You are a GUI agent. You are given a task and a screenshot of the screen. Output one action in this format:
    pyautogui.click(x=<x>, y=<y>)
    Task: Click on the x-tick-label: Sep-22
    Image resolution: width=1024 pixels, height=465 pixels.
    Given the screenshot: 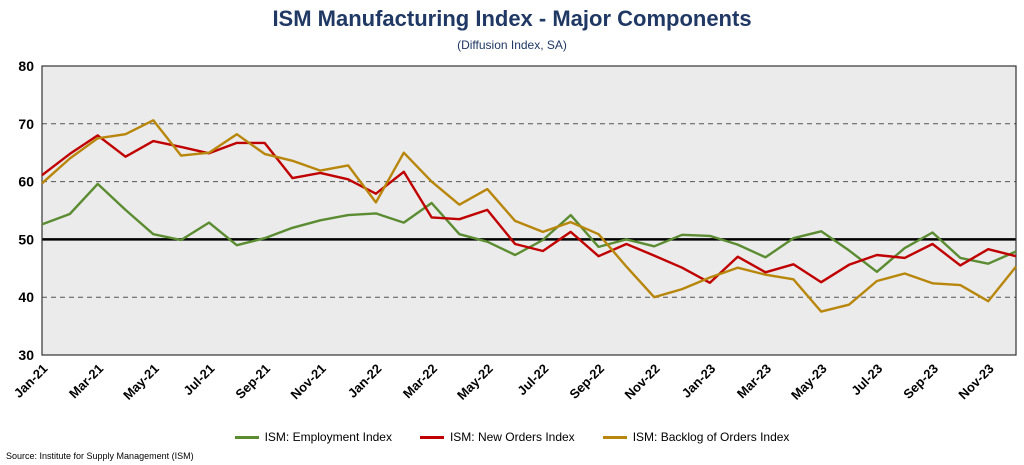 What is the action you would take?
    pyautogui.click(x=586, y=381)
    